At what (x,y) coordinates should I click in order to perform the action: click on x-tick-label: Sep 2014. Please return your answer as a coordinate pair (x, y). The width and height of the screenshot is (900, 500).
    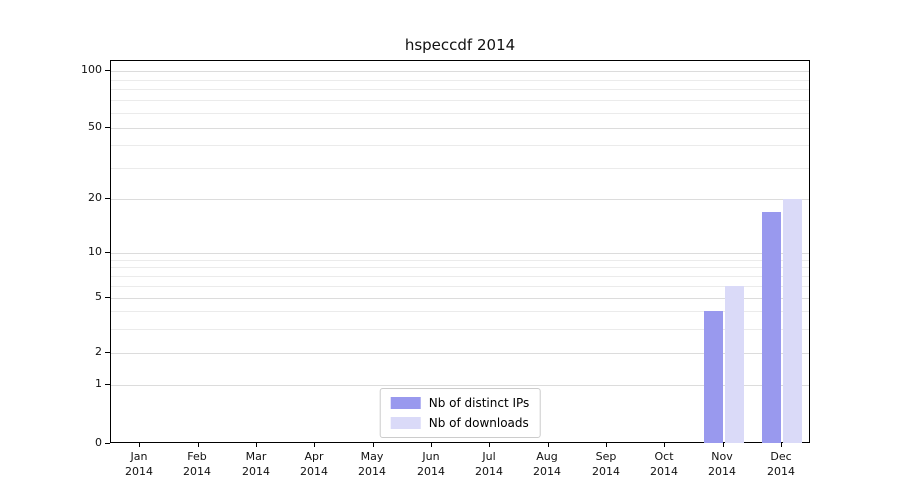
    Looking at the image, I should click on (606, 464).